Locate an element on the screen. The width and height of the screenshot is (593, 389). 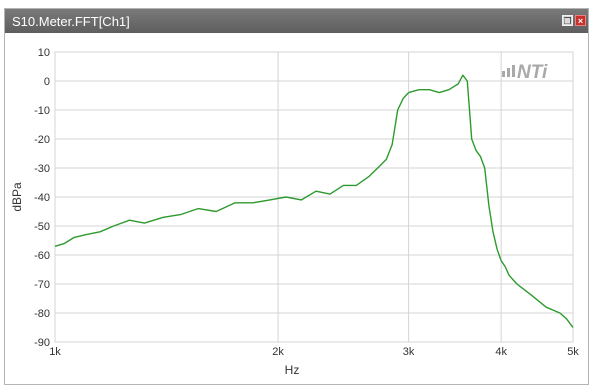
y-tick-label: -70 is located at coordinates (42, 285).